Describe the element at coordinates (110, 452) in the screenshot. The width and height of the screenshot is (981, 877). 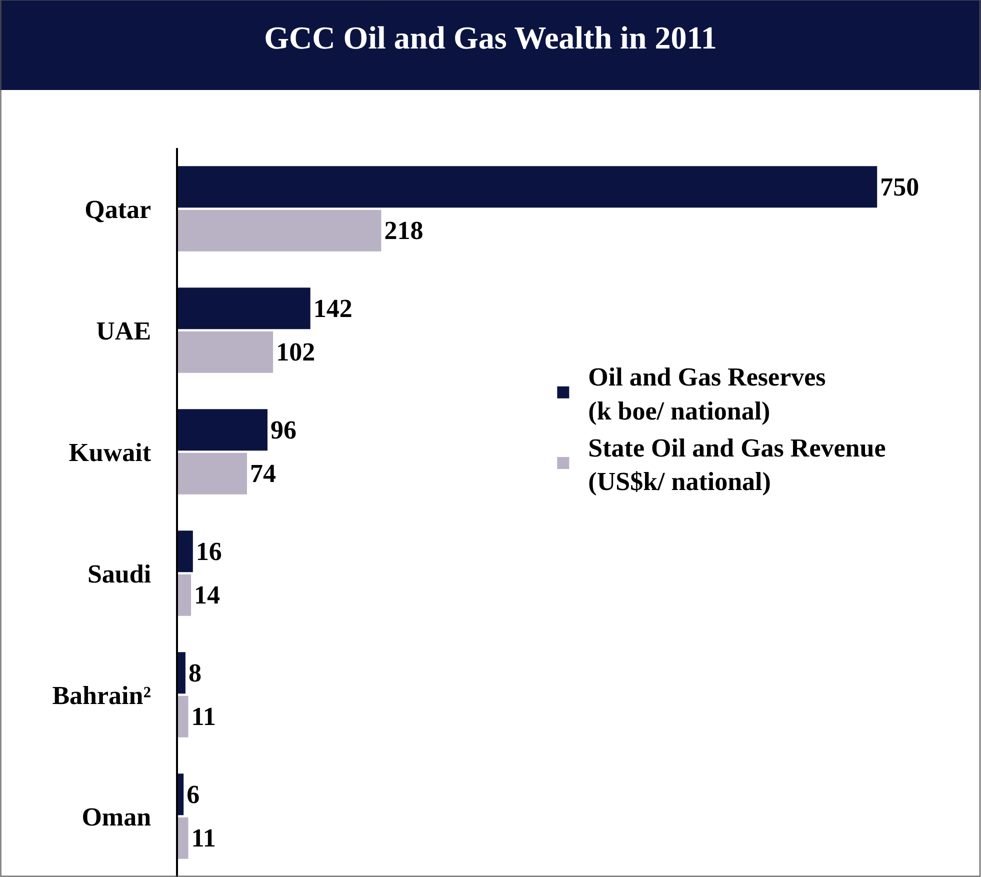
I see `y-tick-label: Kuwait` at that location.